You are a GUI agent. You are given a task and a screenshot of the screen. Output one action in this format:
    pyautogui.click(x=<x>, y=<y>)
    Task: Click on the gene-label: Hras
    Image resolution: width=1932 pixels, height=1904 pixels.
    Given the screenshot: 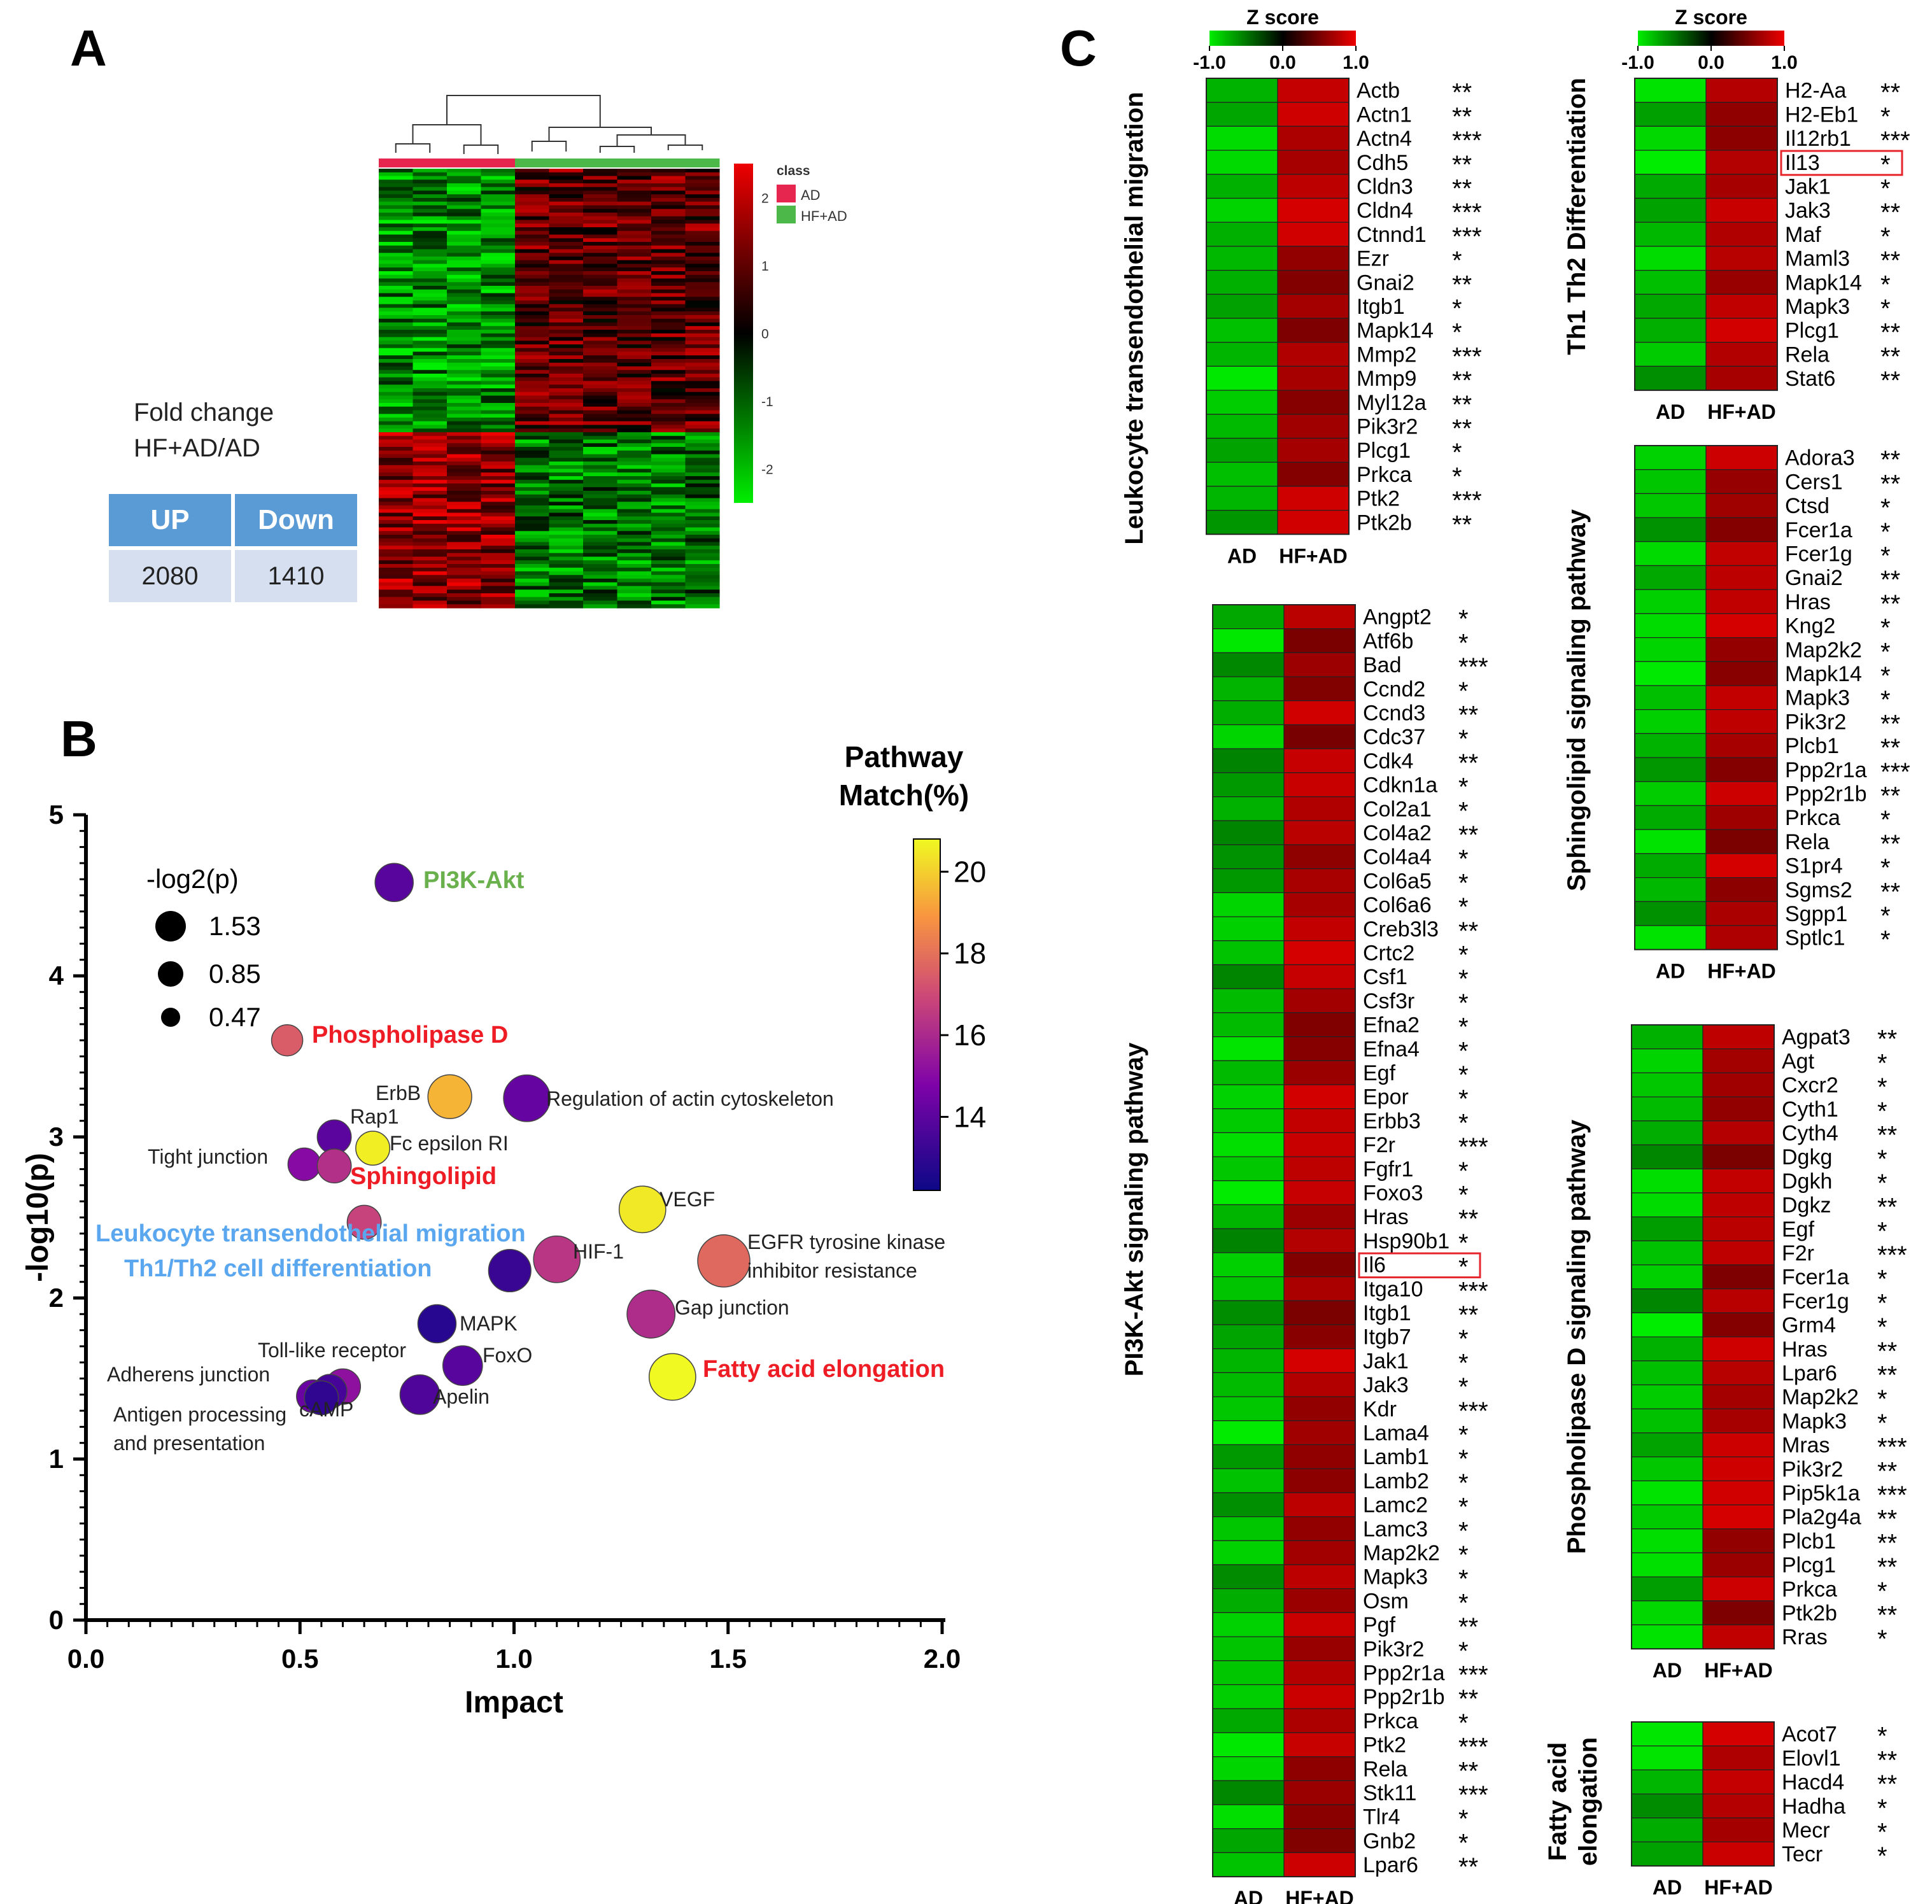 What is the action you would take?
    pyautogui.click(x=1386, y=1217)
    